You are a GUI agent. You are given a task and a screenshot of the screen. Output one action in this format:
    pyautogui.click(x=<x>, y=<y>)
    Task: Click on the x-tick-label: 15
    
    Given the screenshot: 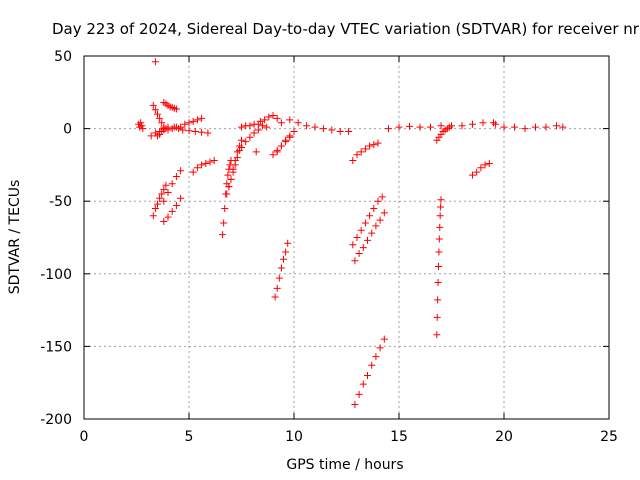 What is the action you would take?
    pyautogui.click(x=399, y=437)
    